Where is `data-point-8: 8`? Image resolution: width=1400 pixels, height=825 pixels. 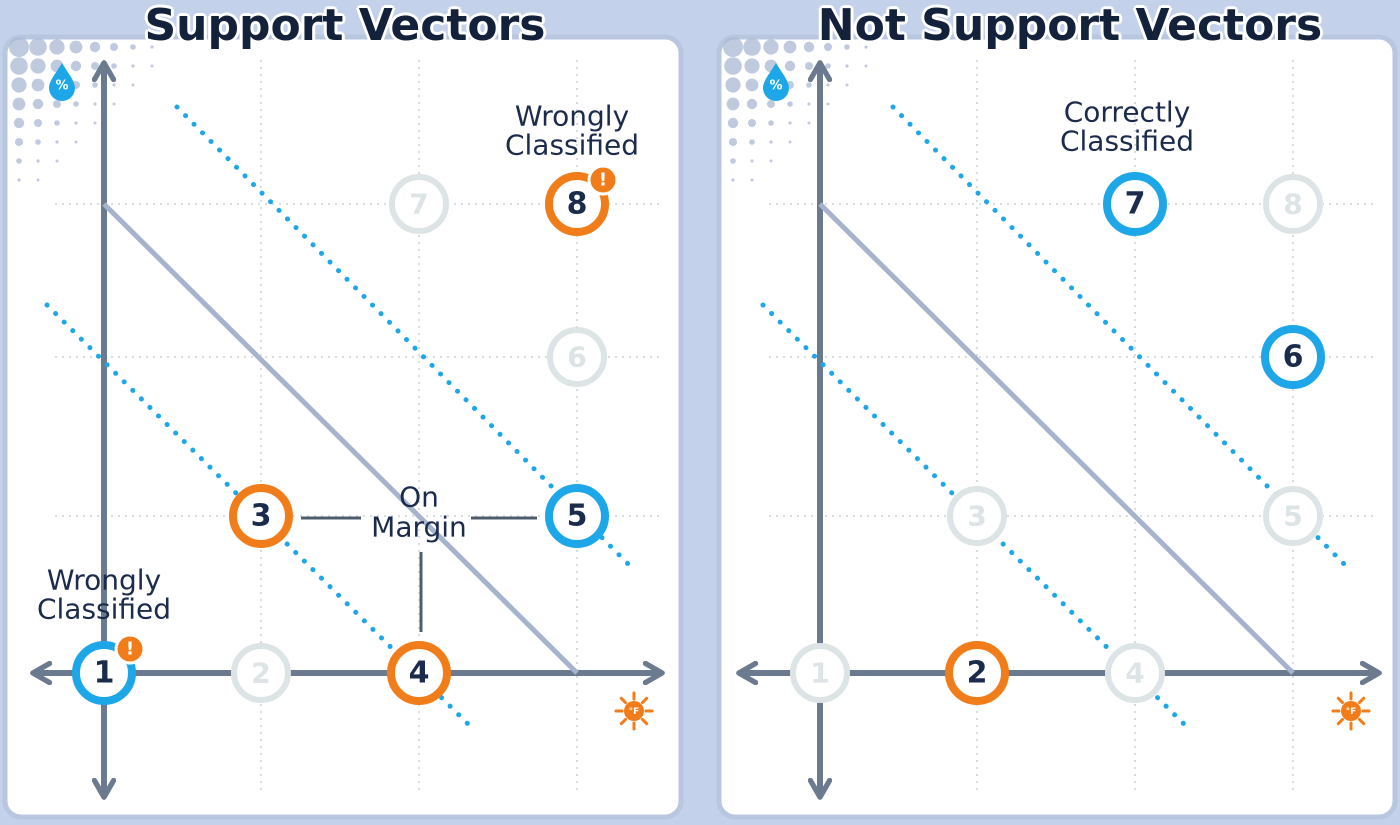
data-point-8: 8 is located at coordinates (1293, 204).